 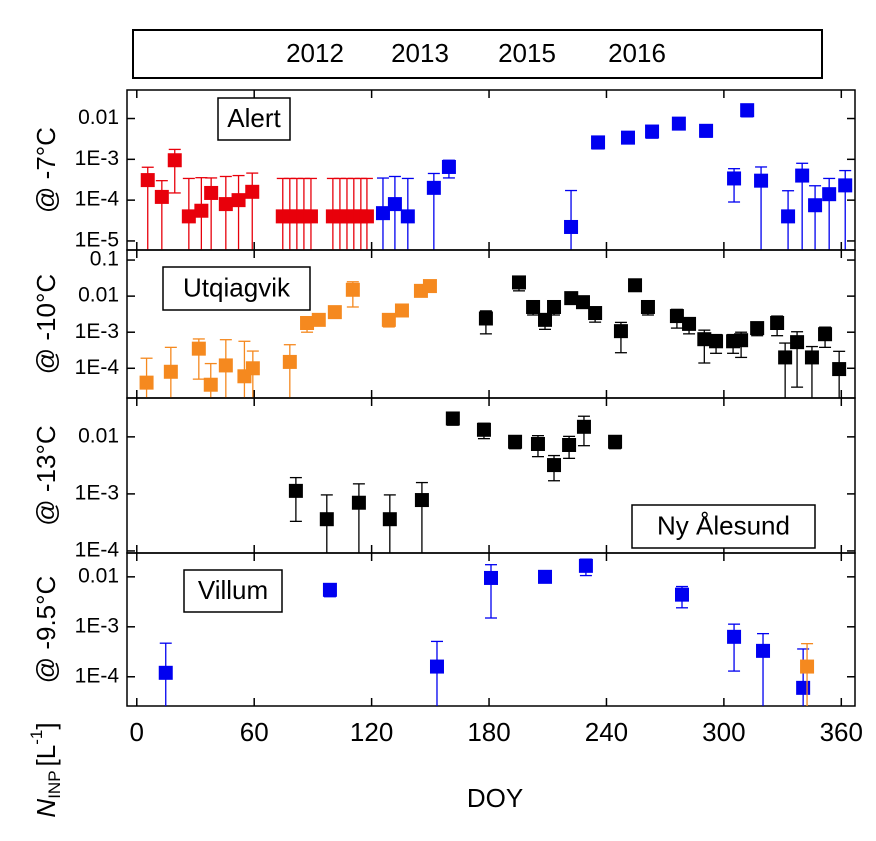 What do you see at coordinates (495, 798) in the screenshot?
I see `x-axis-label: DOY` at bounding box center [495, 798].